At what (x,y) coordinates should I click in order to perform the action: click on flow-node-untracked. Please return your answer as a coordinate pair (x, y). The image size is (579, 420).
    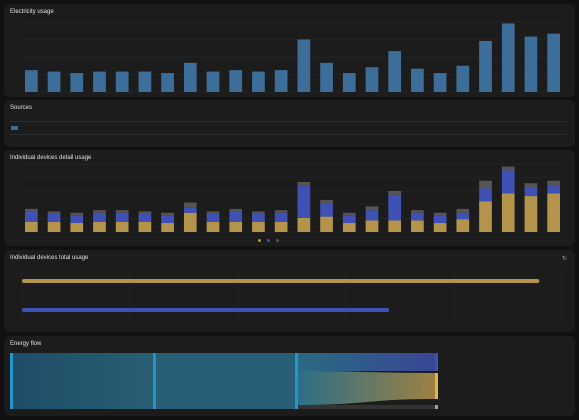
    Looking at the image, I should click on (436, 407).